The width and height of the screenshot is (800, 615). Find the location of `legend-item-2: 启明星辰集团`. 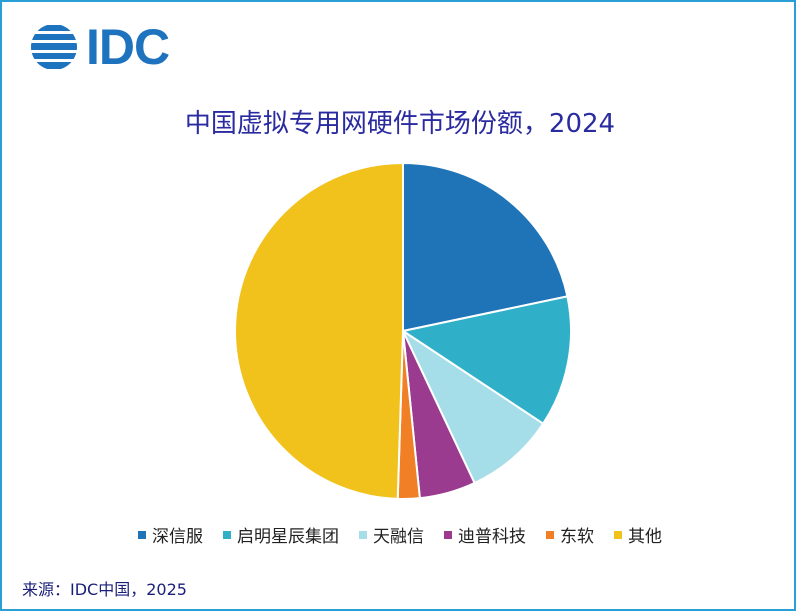

legend-item-2: 启明星辰集团 is located at coordinates (281, 534).